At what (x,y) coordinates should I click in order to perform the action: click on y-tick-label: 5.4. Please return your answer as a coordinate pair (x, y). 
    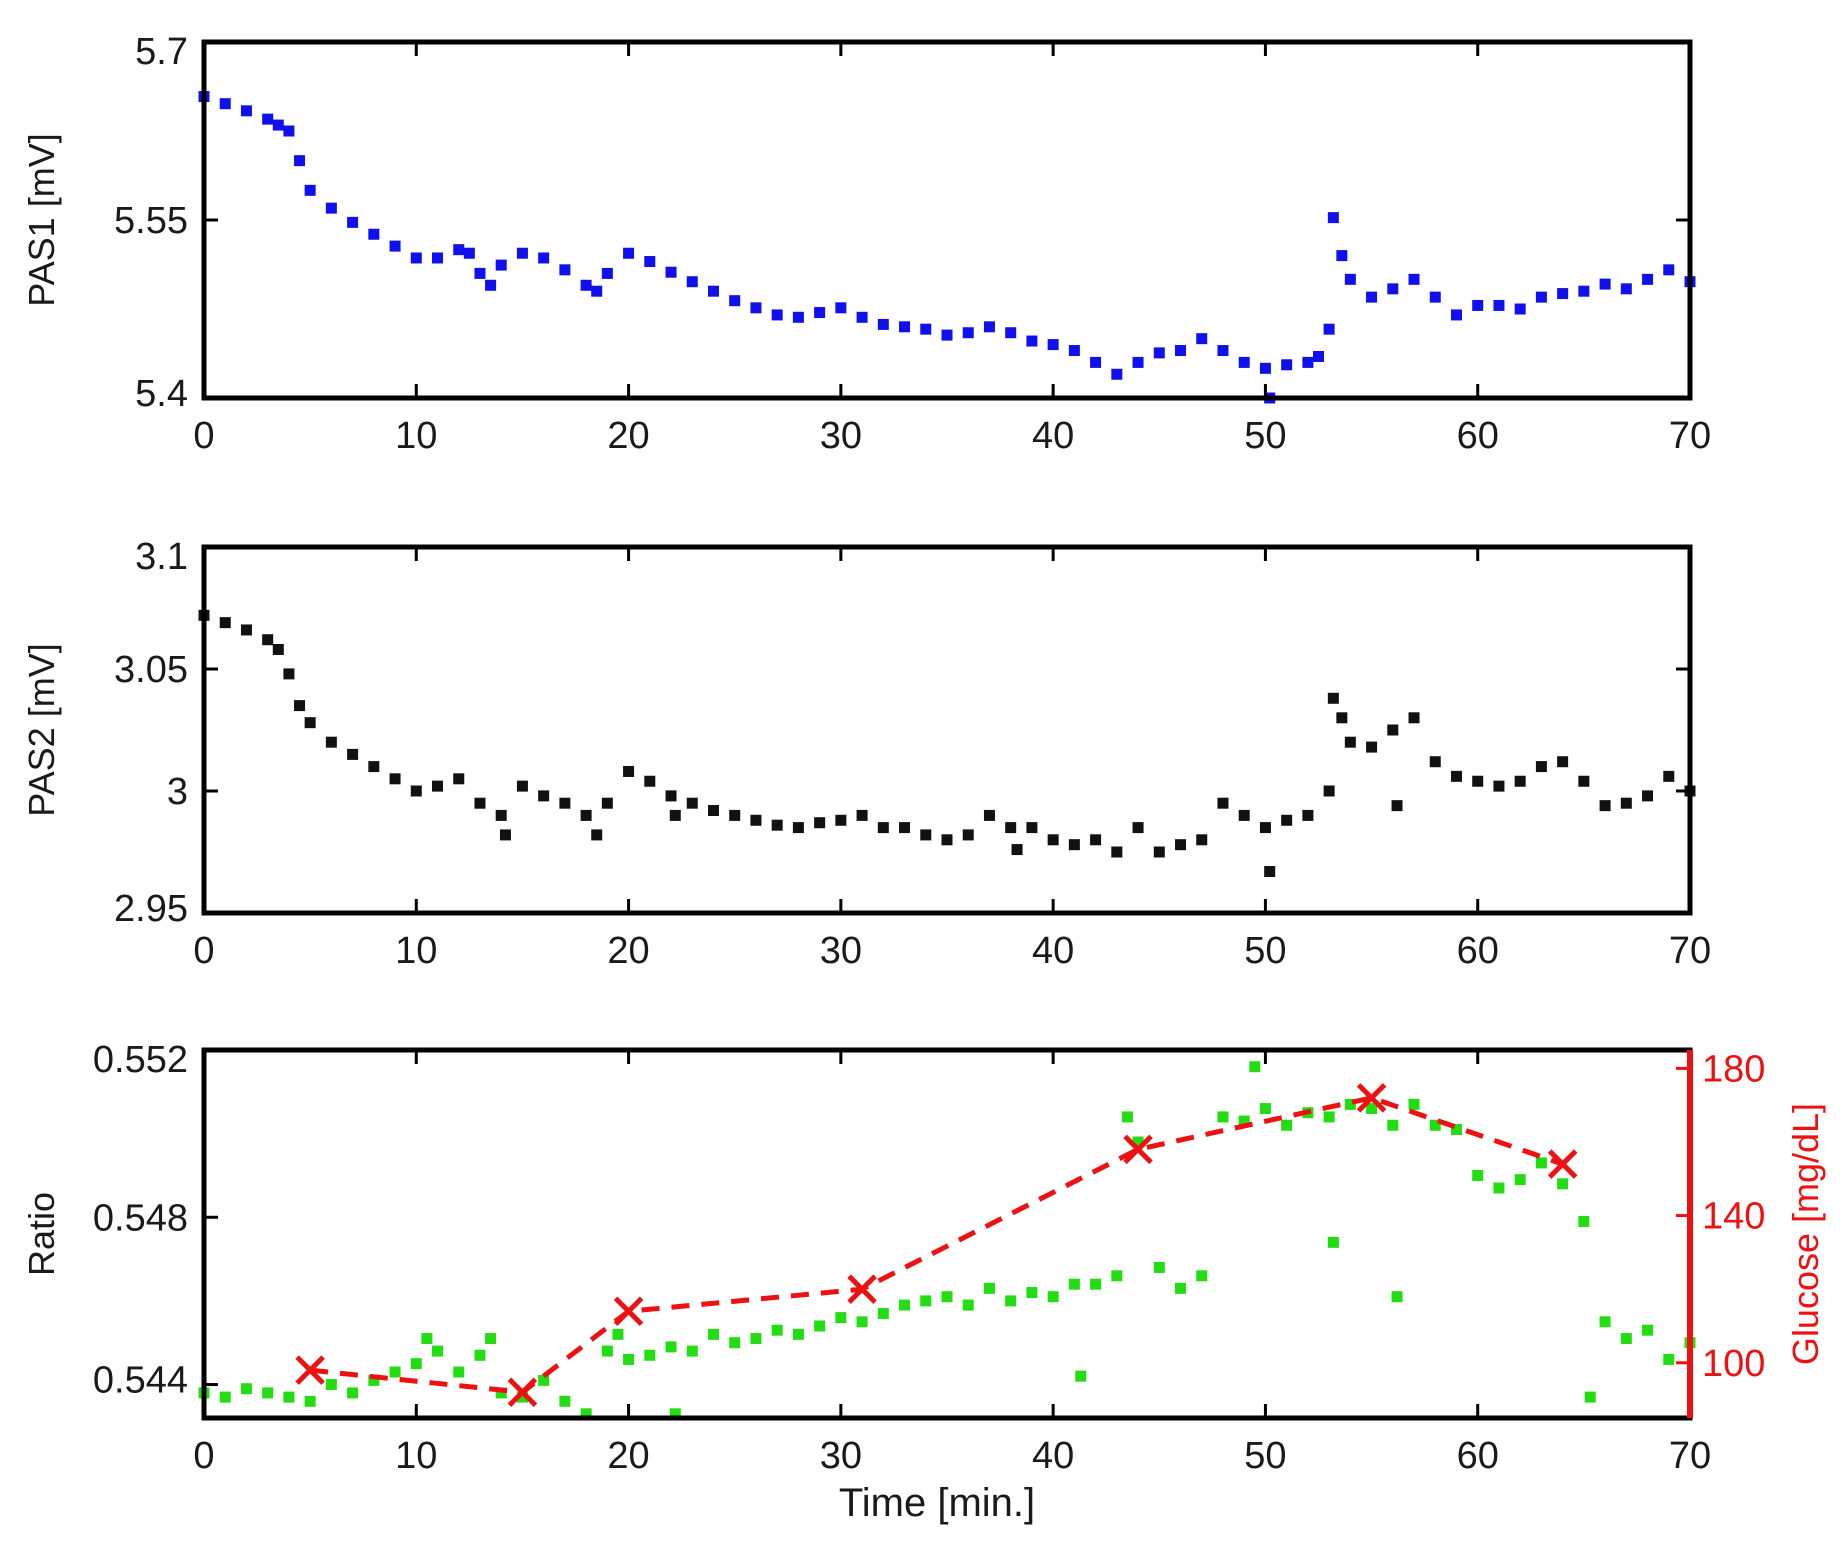
    Looking at the image, I should click on (161, 394).